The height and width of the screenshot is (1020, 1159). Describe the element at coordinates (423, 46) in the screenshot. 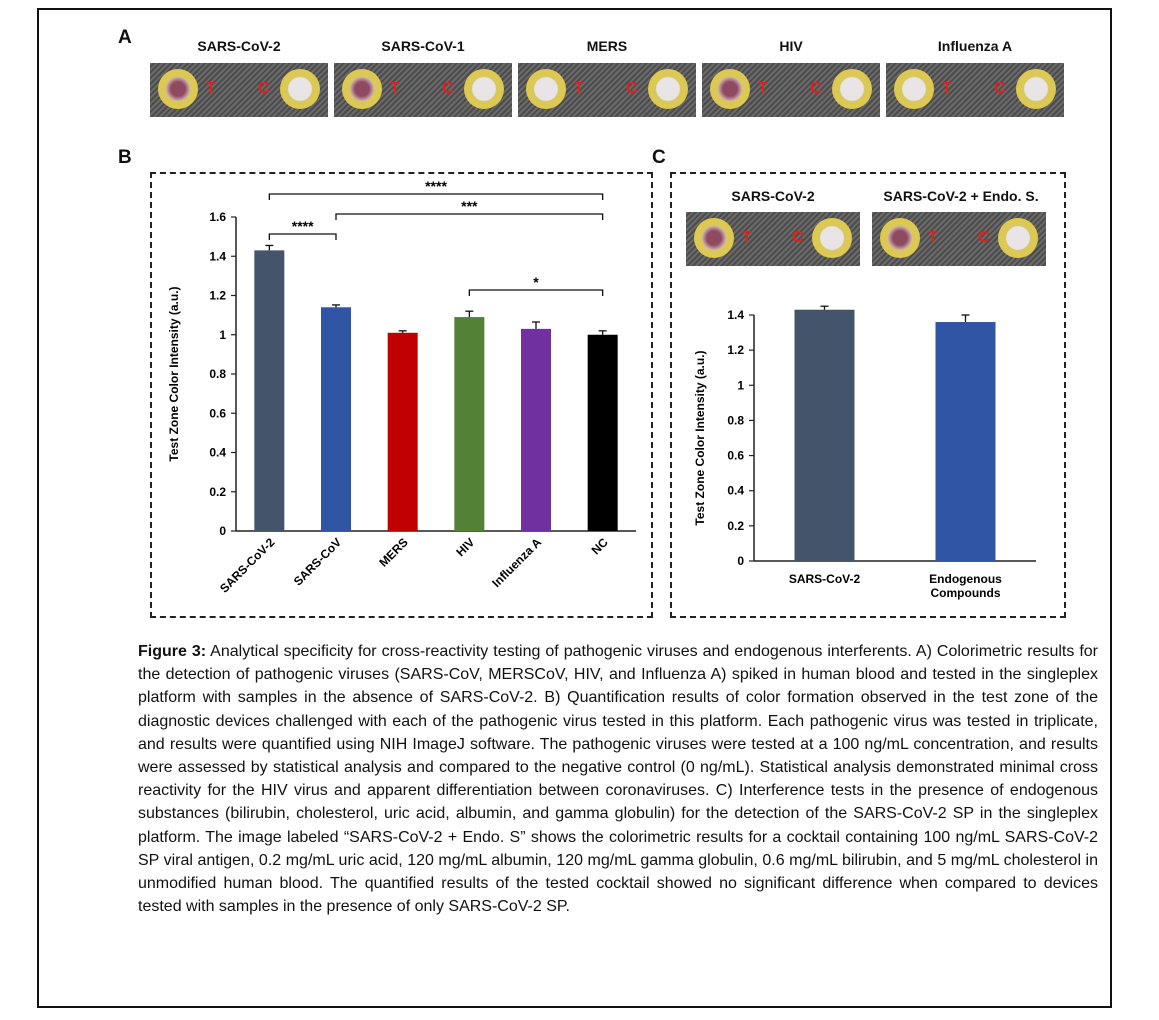

I see `panel-a-title-sars-cov-1: SARS-CoV-1` at that location.